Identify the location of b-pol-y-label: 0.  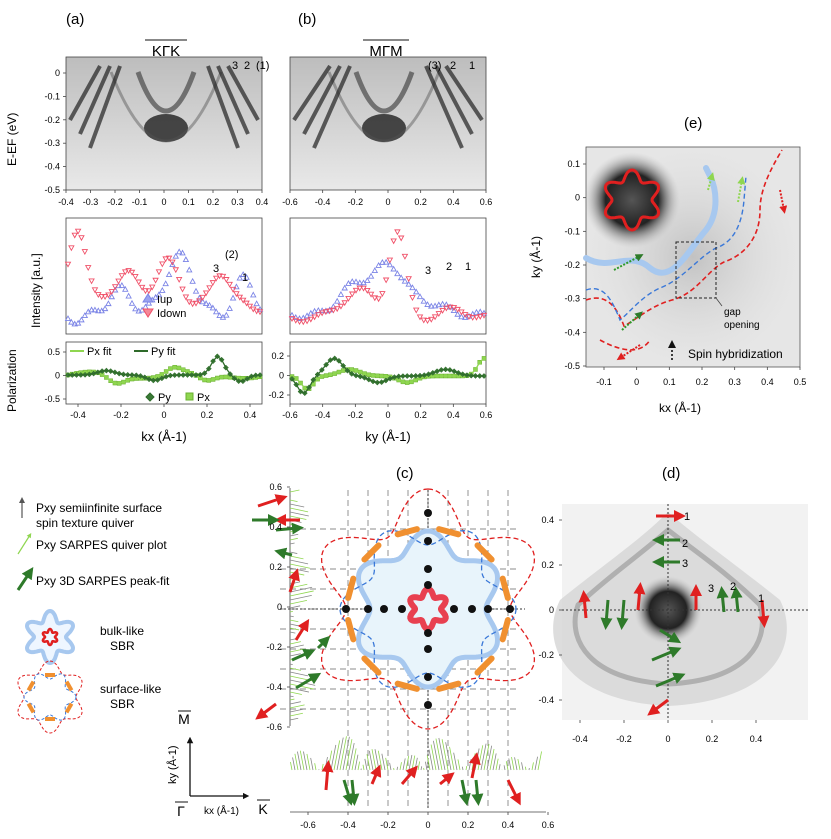
(281, 376).